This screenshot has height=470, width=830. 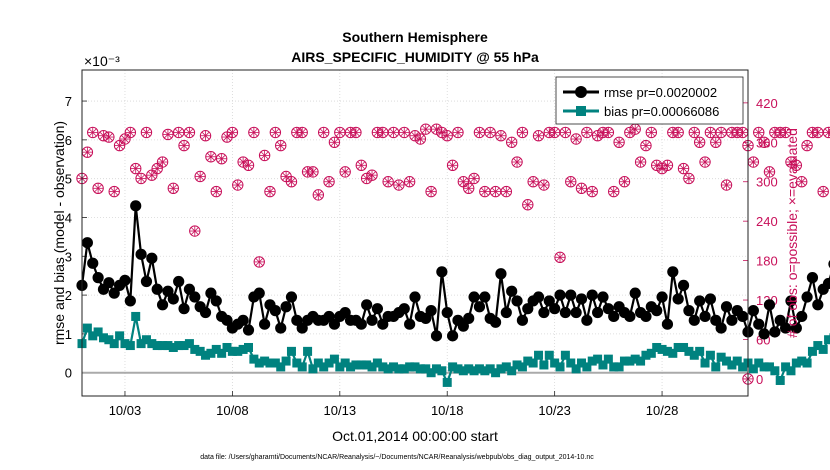 I want to click on x-tick-label: 10/28, so click(x=662, y=410).